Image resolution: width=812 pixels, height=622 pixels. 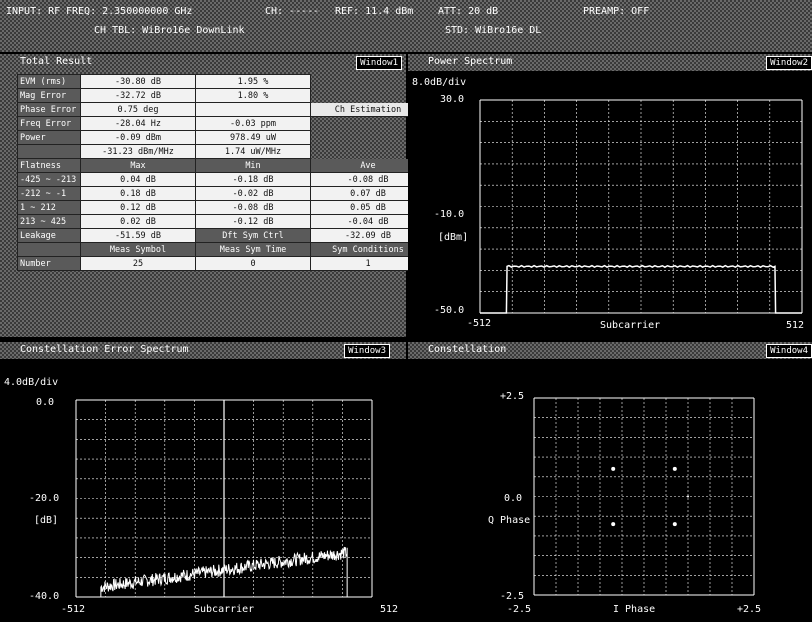 What do you see at coordinates (49, 207) in the screenshot?
I see `flatness-range-label: 1 ~ 212` at bounding box center [49, 207].